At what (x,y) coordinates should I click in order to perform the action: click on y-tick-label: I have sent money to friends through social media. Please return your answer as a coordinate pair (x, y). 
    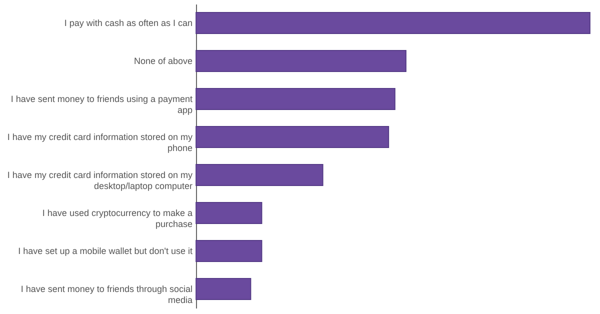
    Looking at the image, I should click on (106, 294).